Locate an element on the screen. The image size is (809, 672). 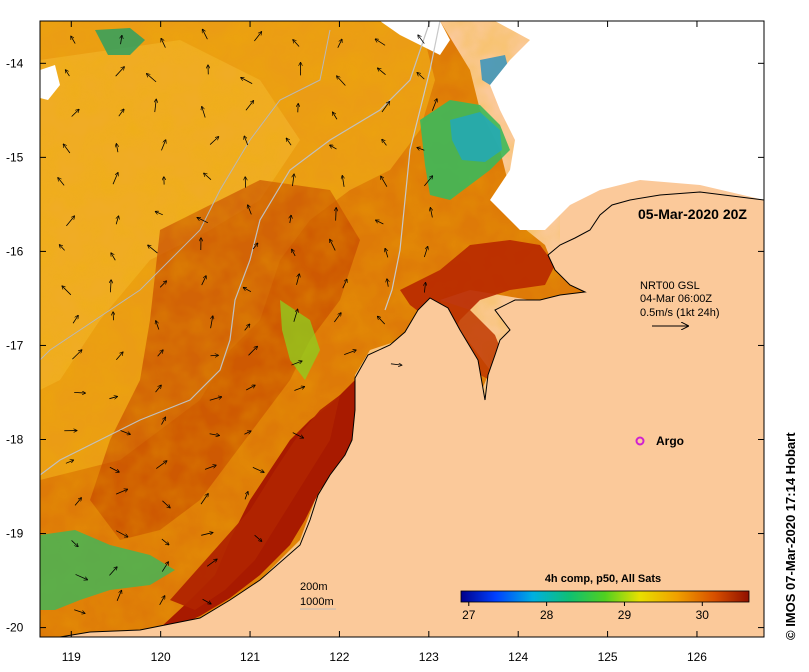
lon-tick-label: 122 is located at coordinates (339, 657).